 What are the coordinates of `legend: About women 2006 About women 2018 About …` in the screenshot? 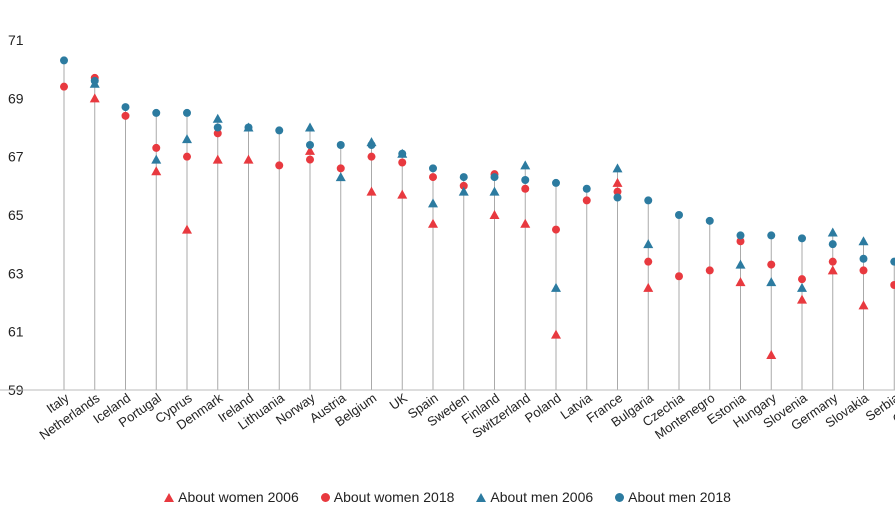 It's located at (447, 497).